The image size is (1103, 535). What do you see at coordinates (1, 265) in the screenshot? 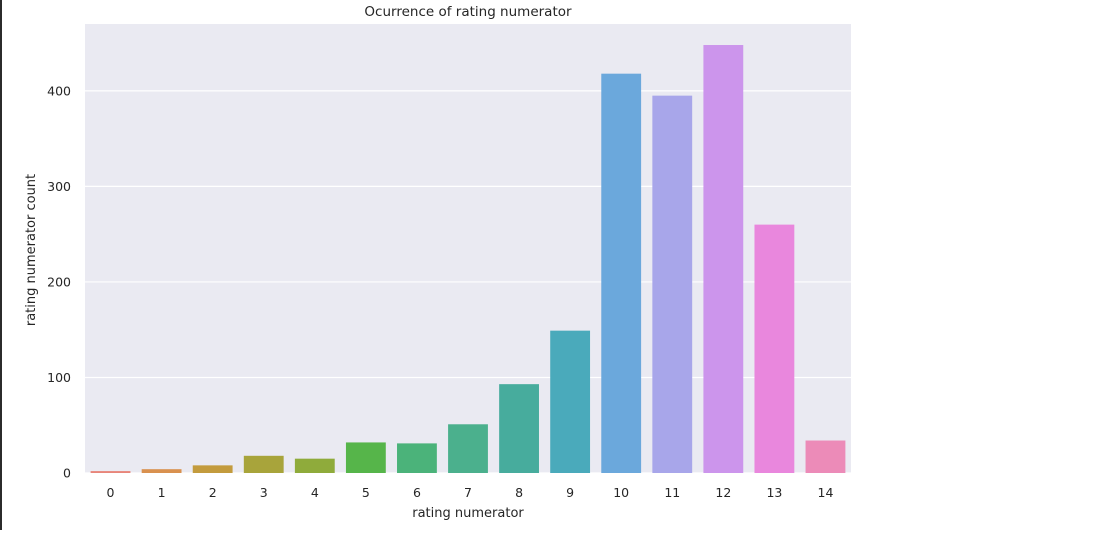
I see `window-left-border` at bounding box center [1, 265].